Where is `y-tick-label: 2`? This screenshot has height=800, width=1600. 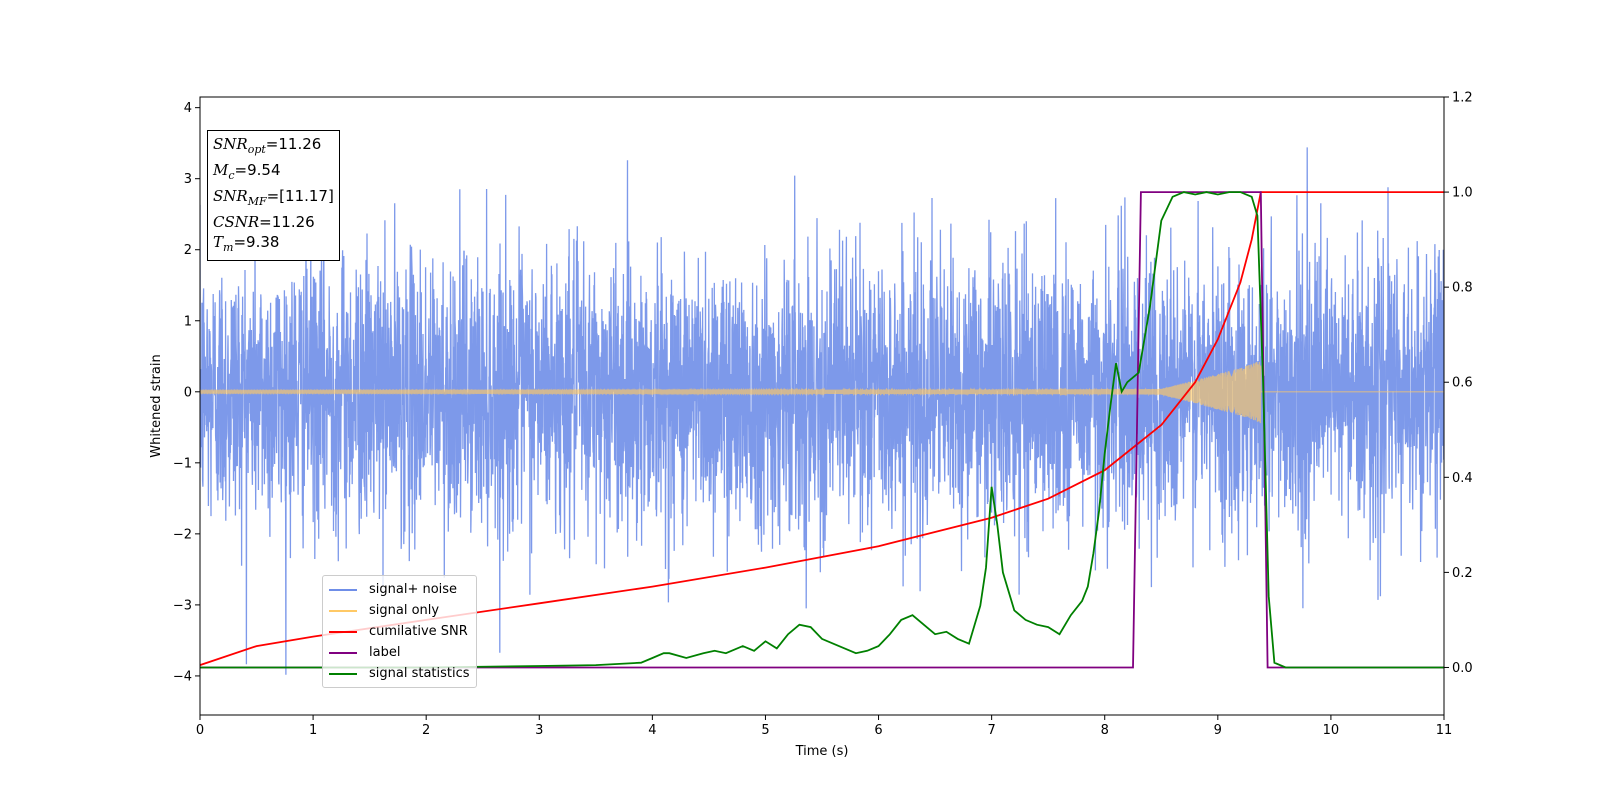 y-tick-label: 2 is located at coordinates (188, 250).